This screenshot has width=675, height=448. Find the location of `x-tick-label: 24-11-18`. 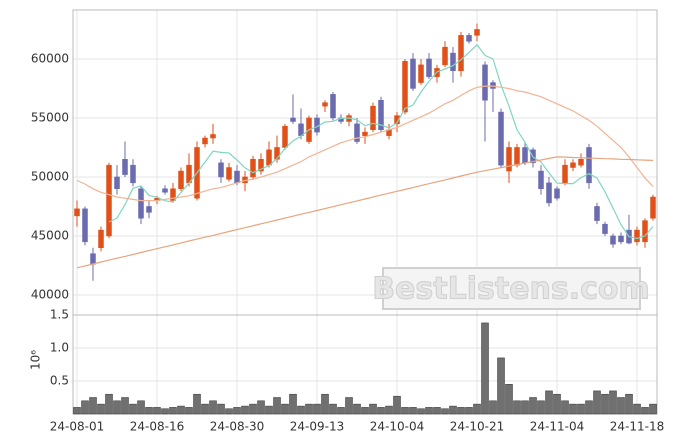

x-tick-label: 24-11-18 is located at coordinates (637, 427).